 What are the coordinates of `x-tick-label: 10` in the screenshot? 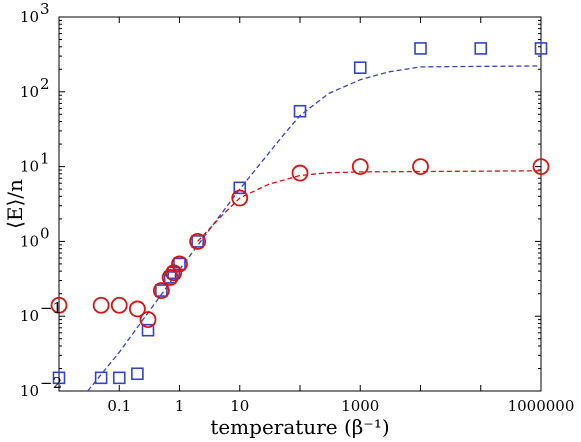 It's located at (239, 406).